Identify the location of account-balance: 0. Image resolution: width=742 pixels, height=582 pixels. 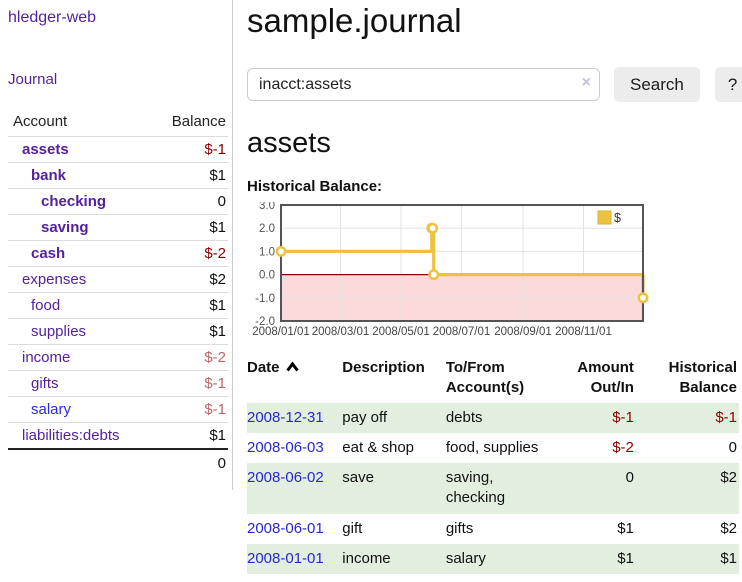
(189, 201).